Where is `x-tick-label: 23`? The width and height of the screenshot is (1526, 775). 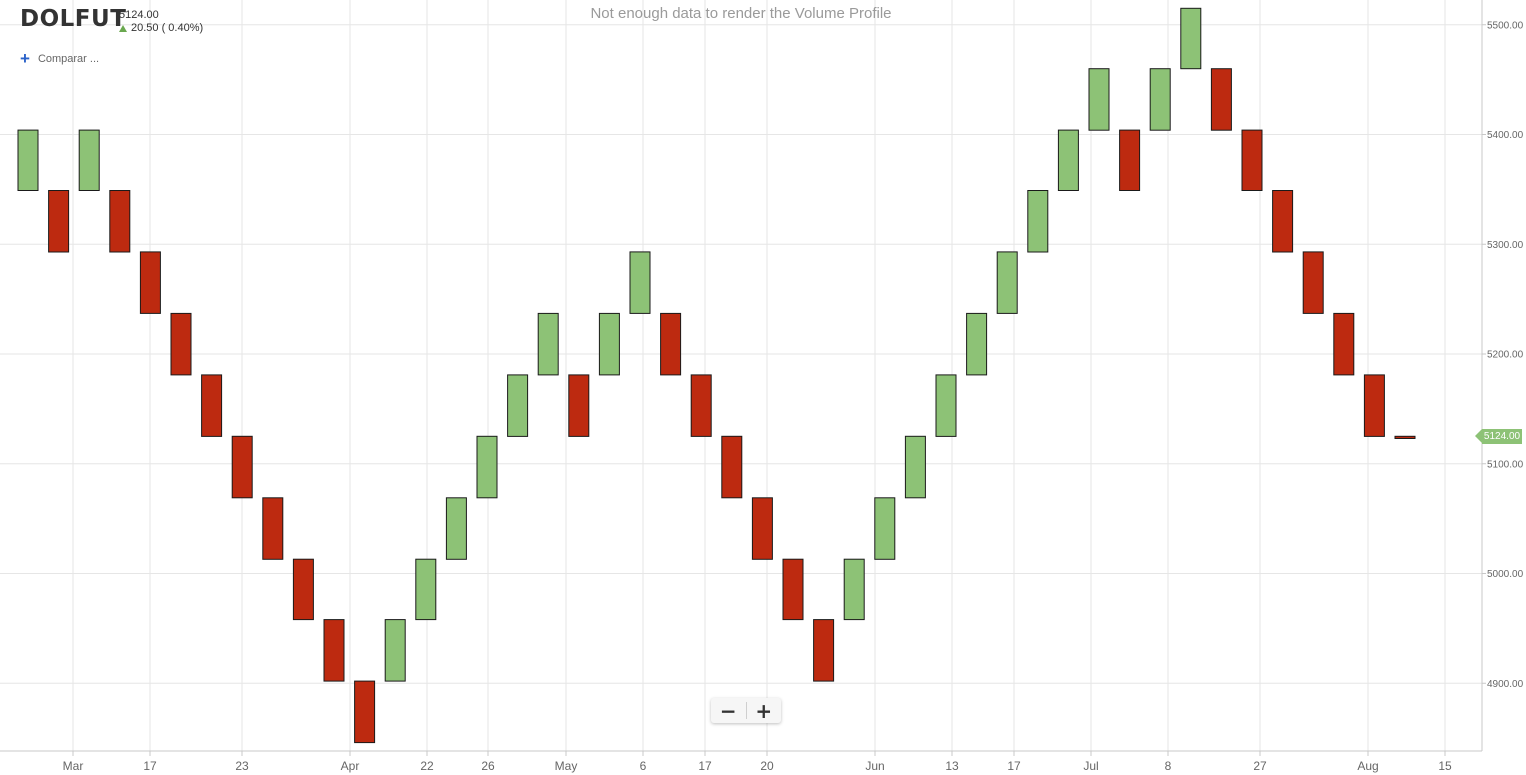
x-tick-label: 23 is located at coordinates (242, 766).